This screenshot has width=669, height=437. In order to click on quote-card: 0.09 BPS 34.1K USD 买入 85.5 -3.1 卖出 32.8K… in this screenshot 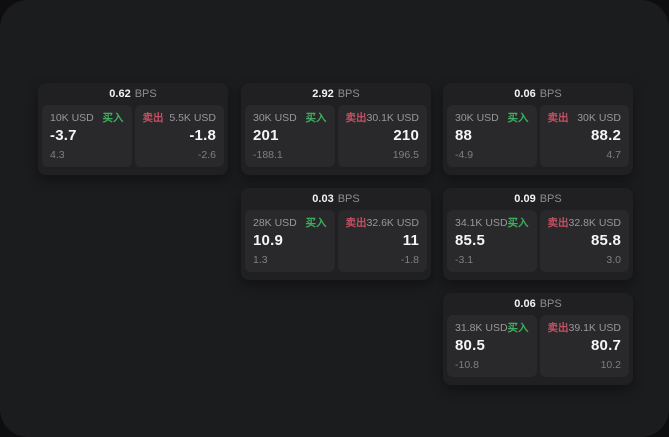, I will do `click(538, 234)`.